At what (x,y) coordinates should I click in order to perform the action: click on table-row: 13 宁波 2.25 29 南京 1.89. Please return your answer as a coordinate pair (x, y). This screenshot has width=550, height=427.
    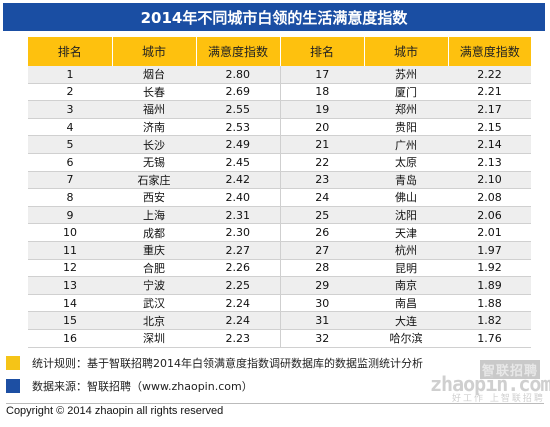
    Looking at the image, I should click on (279, 285).